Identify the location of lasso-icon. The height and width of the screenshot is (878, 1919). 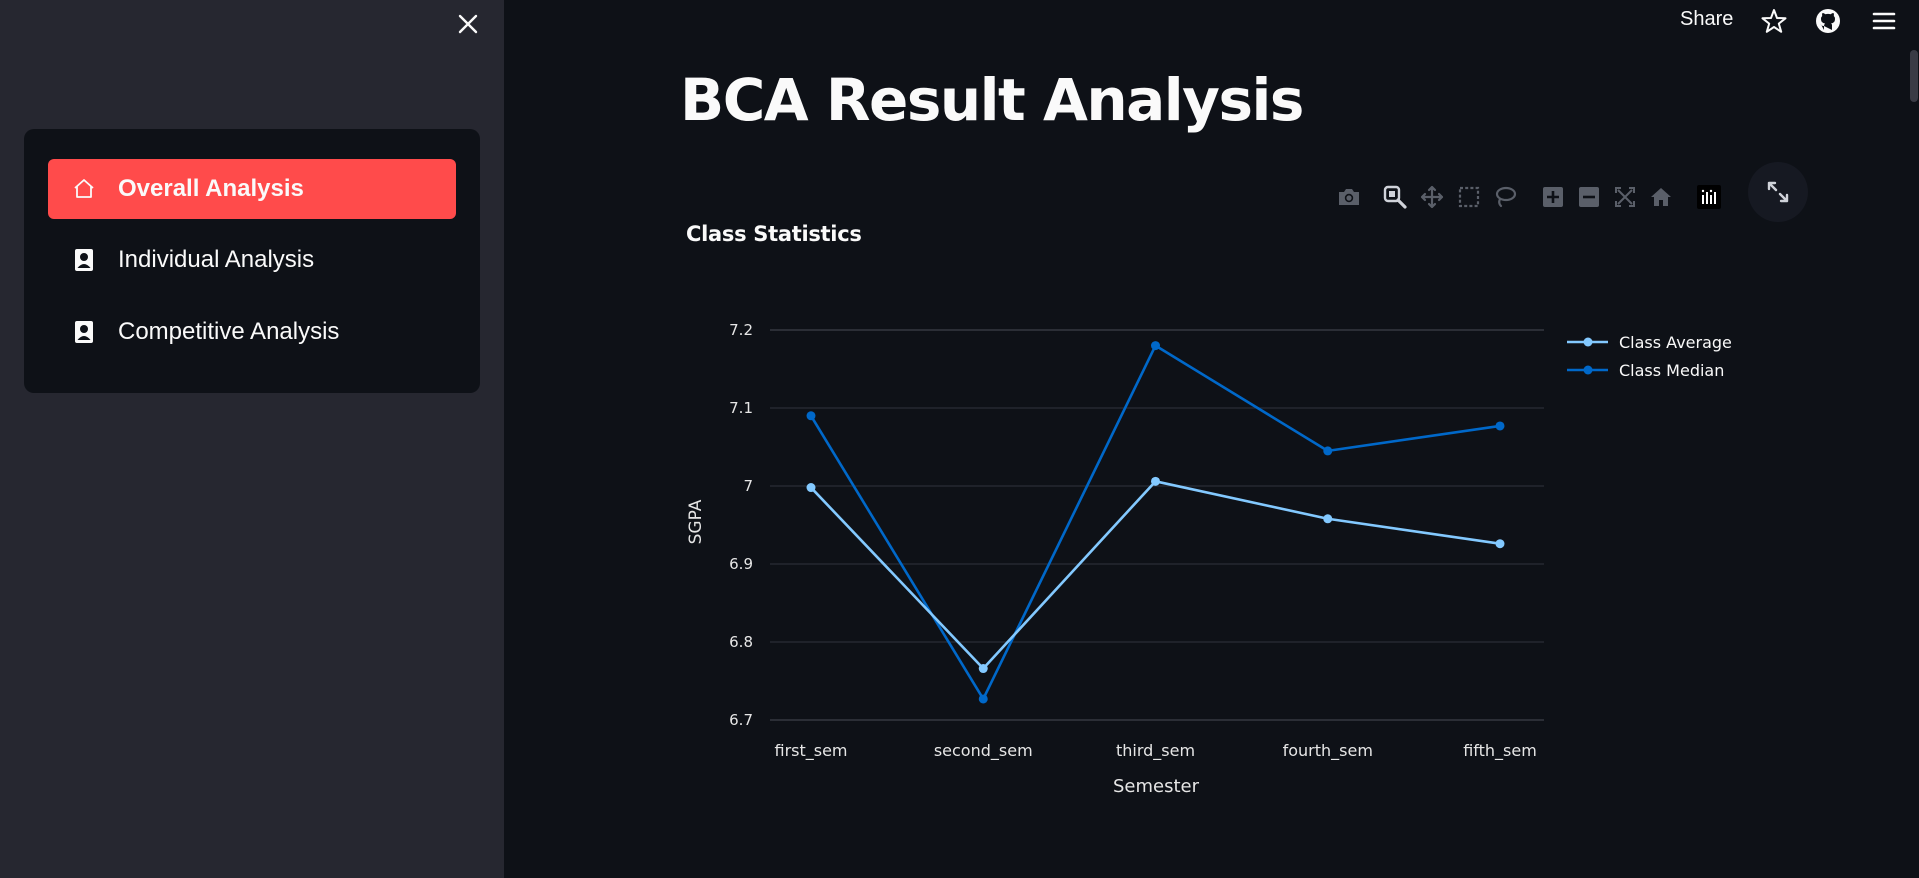
(1506, 197).